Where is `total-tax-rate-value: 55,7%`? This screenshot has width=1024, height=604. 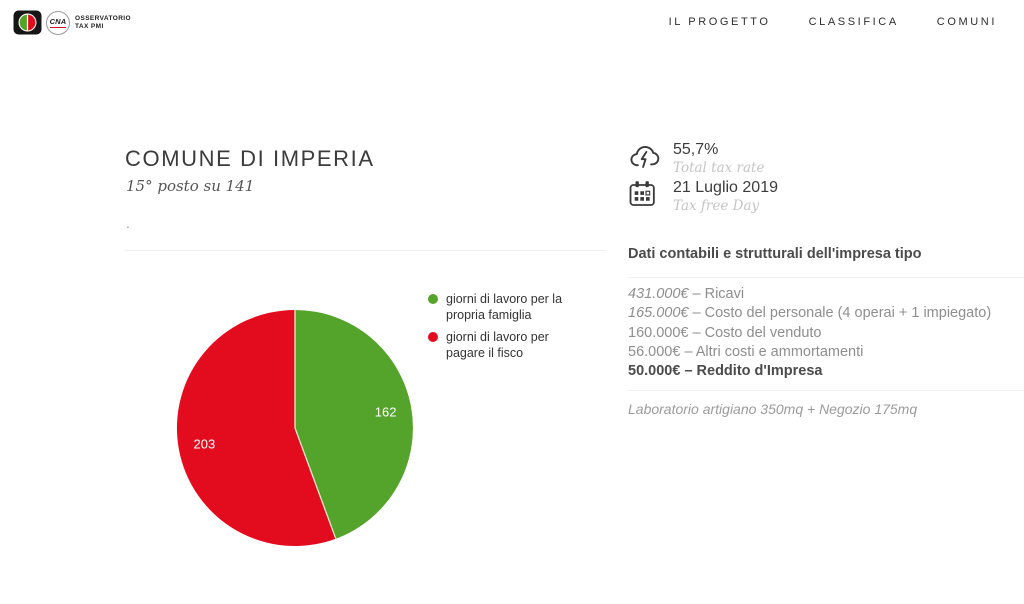
total-tax-rate-value: 55,7% is located at coordinates (696, 149).